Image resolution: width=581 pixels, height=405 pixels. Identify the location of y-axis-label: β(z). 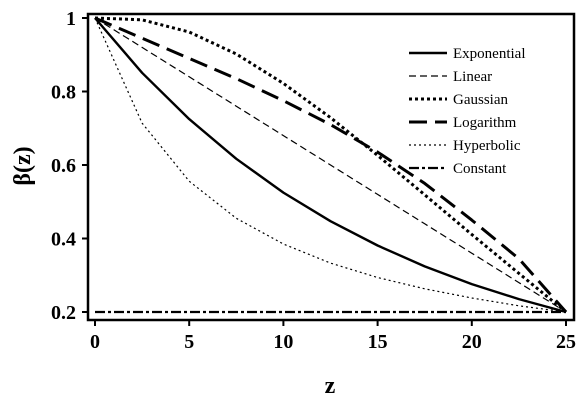
(23, 165).